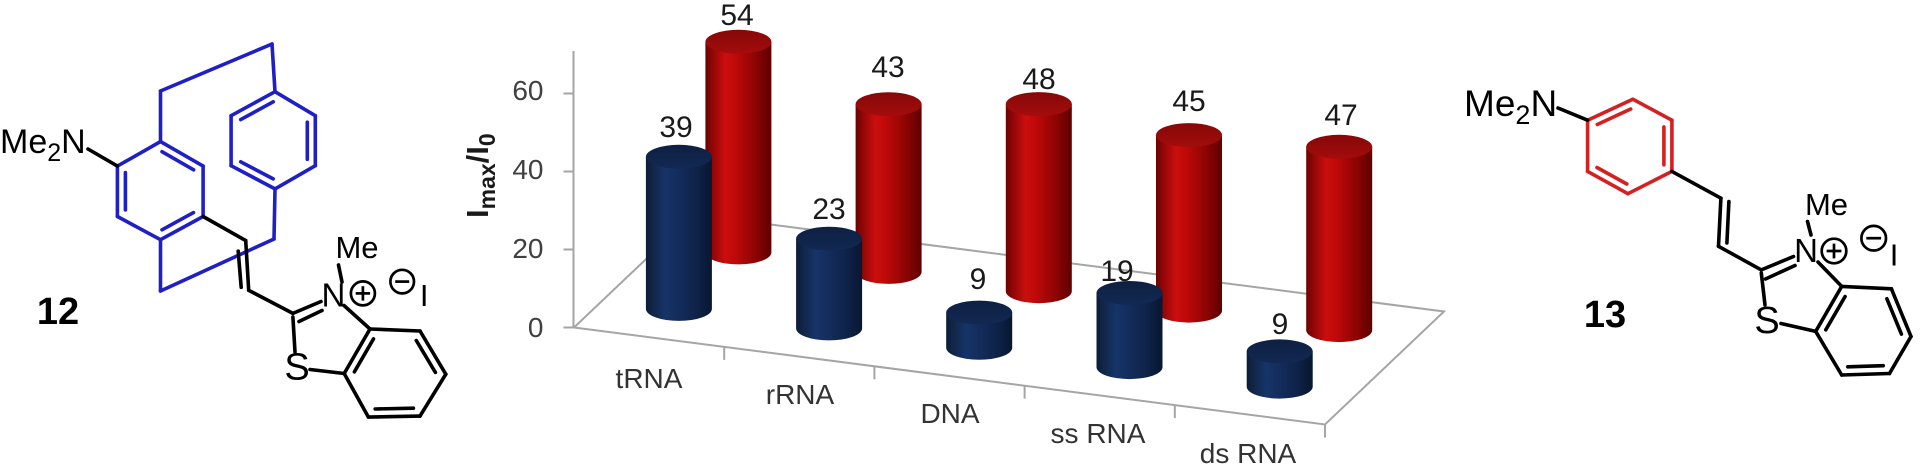  What do you see at coordinates (58, 312) in the screenshot?
I see `svg-text: 12` at bounding box center [58, 312].